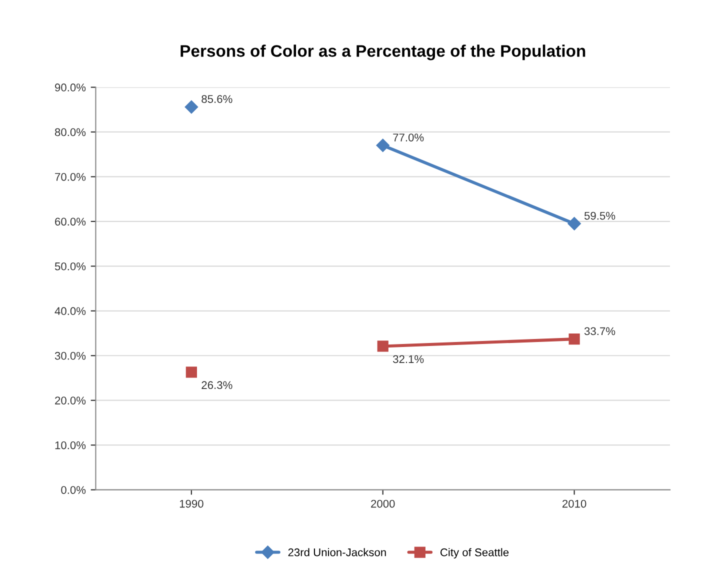 This screenshot has height=563, width=709. I want to click on data-label: 32.1%, so click(408, 359).